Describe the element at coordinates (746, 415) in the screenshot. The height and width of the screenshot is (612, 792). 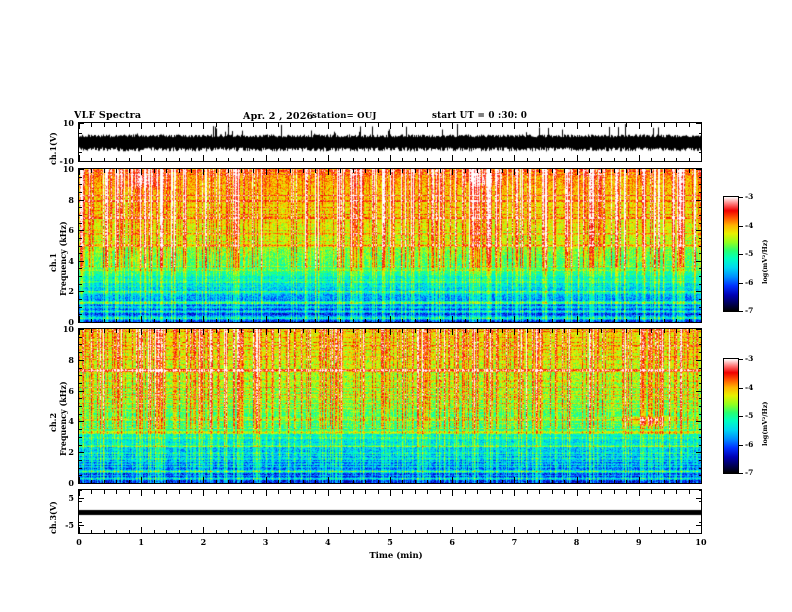
I see `colorbar-2: -3 -4 -5 -6 -7 log(mV²/Hz)` at that location.